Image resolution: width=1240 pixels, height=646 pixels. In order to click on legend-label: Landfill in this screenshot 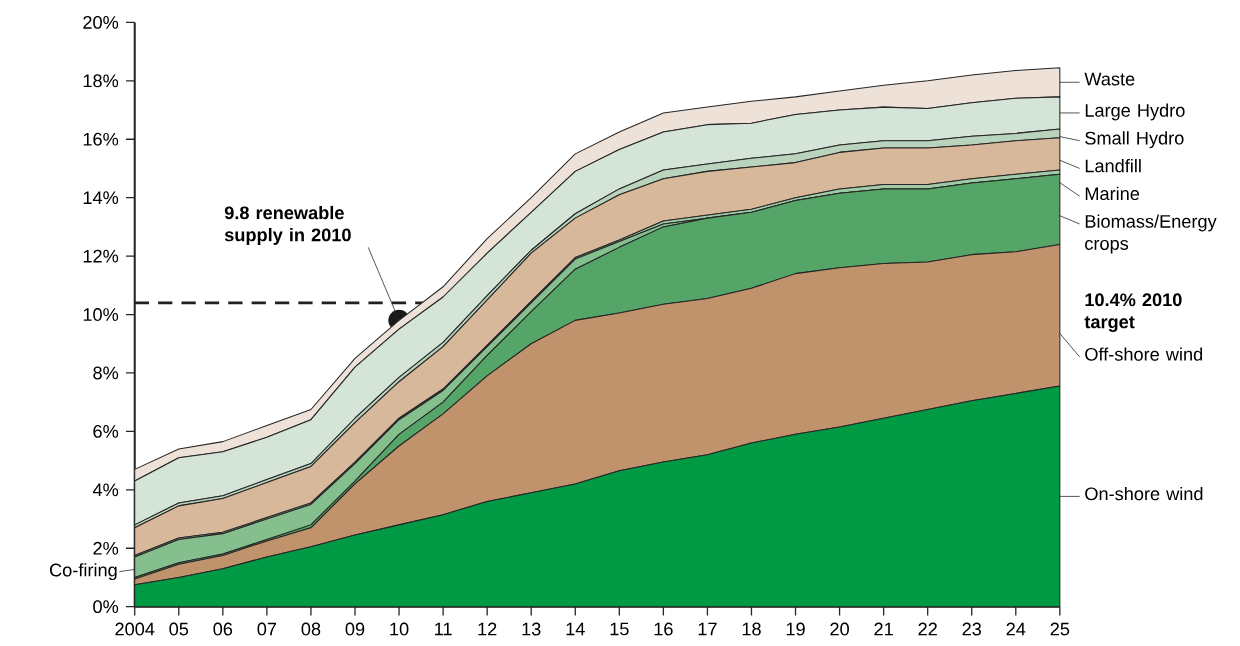, I will do `click(1113, 166)`.